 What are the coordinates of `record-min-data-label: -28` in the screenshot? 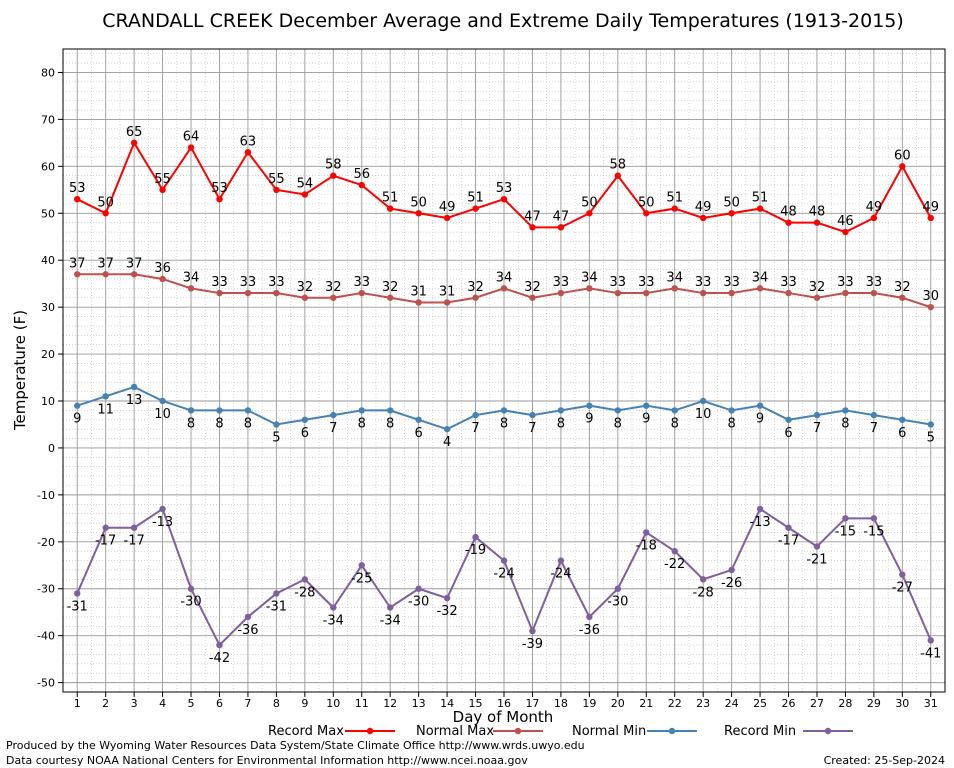 It's located at (703, 592).